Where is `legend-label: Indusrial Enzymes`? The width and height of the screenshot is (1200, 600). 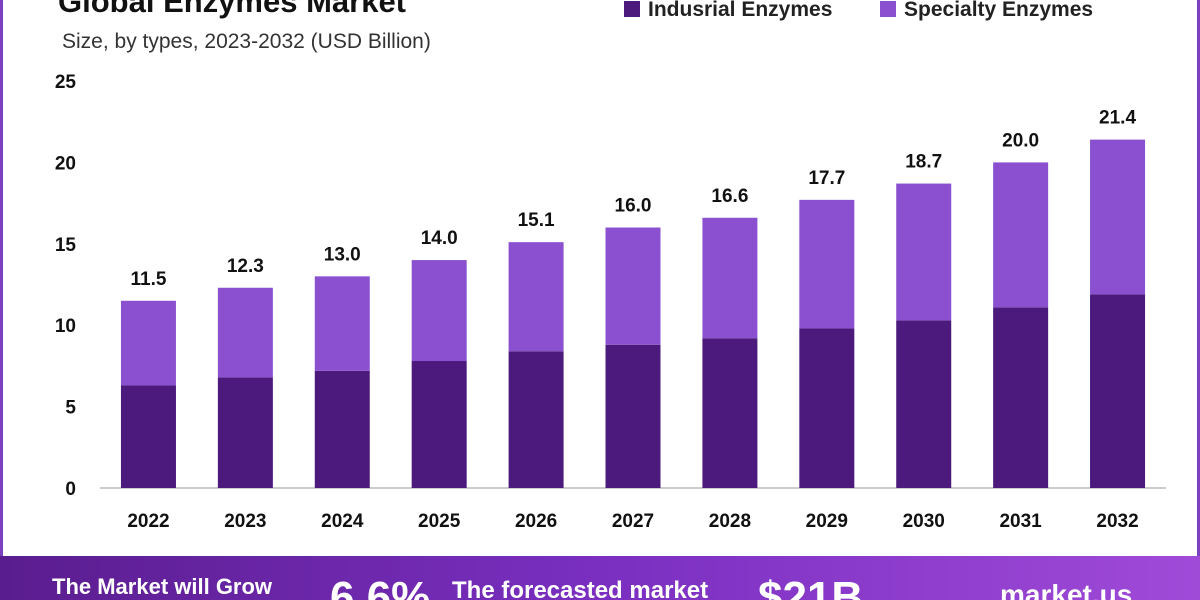
legend-label: Indusrial Enzymes is located at coordinates (740, 10).